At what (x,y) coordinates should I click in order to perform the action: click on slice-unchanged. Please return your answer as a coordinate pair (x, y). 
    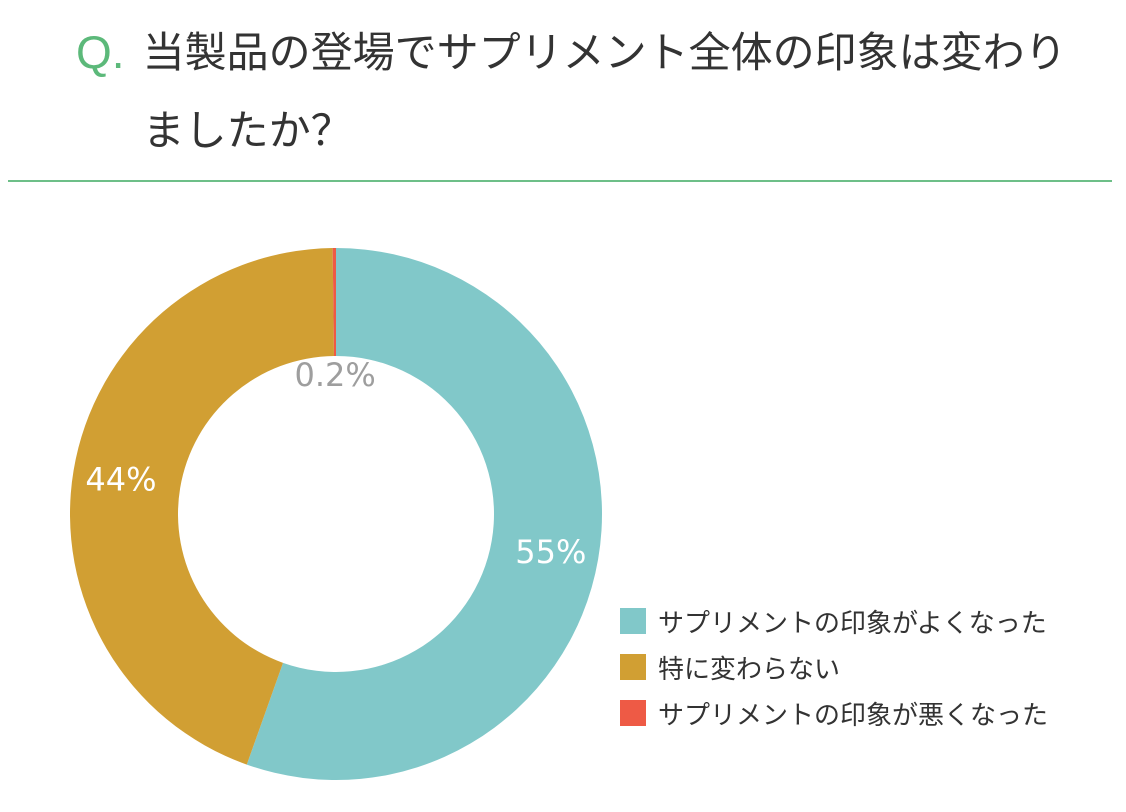
    Looking at the image, I should click on (202, 506).